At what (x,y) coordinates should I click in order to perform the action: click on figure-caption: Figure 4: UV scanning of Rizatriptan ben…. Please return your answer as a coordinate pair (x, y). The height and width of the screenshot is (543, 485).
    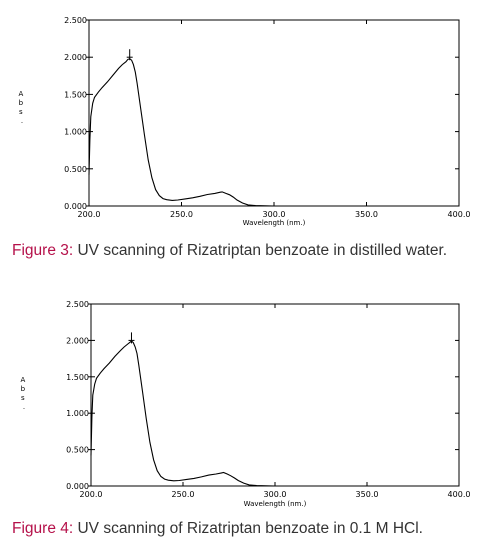
    Looking at the image, I should click on (245, 529).